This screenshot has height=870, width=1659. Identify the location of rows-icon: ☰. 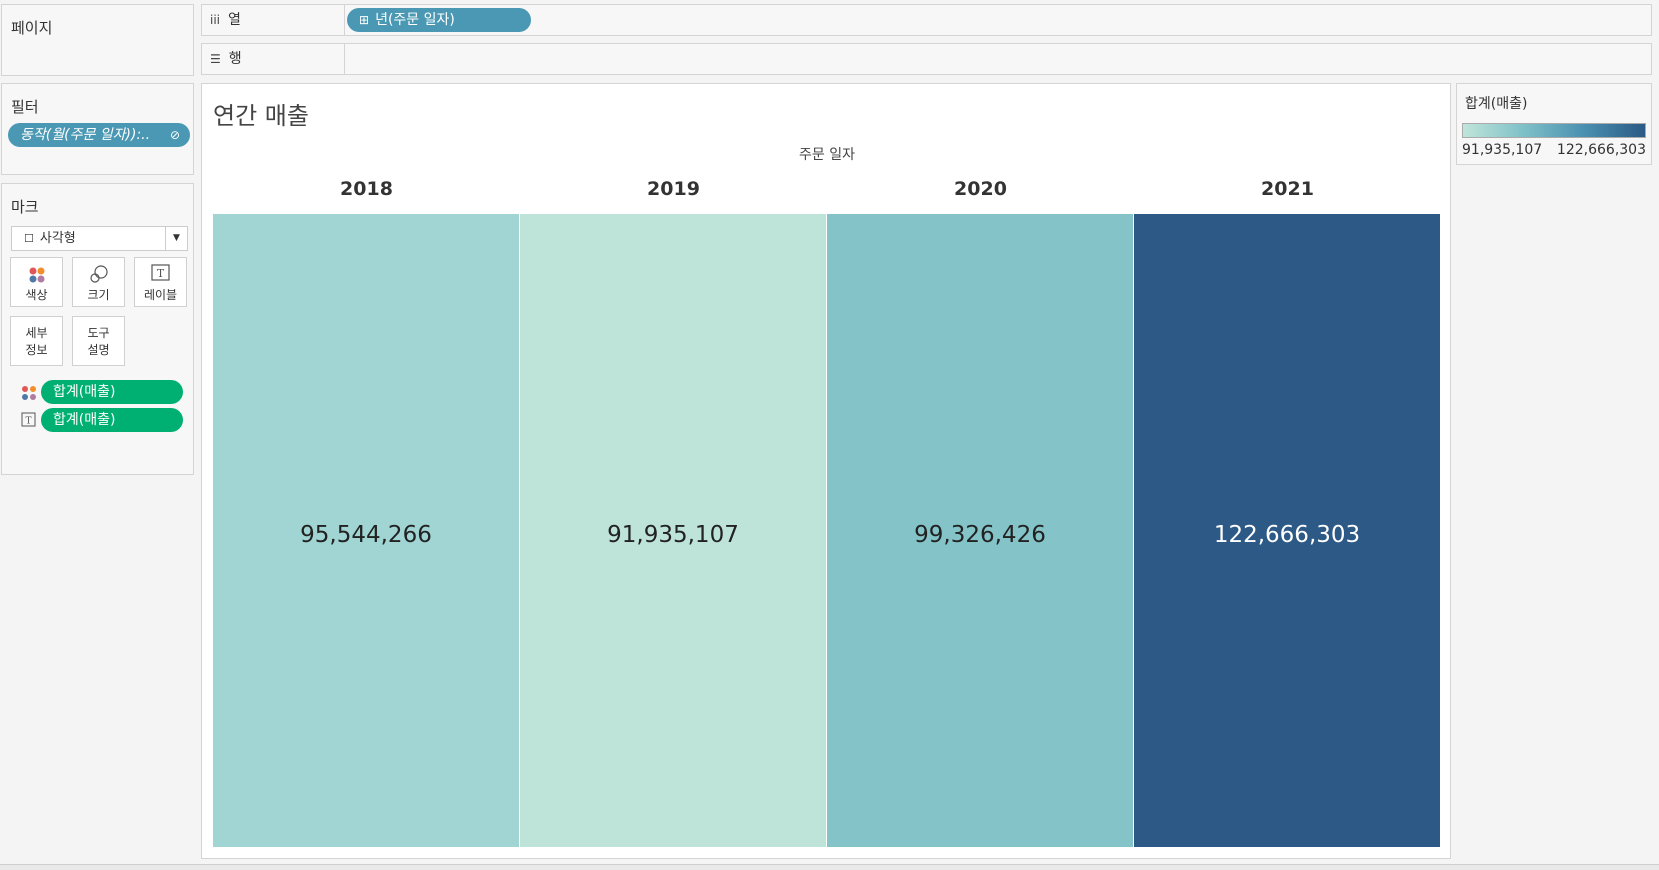
(215, 59).